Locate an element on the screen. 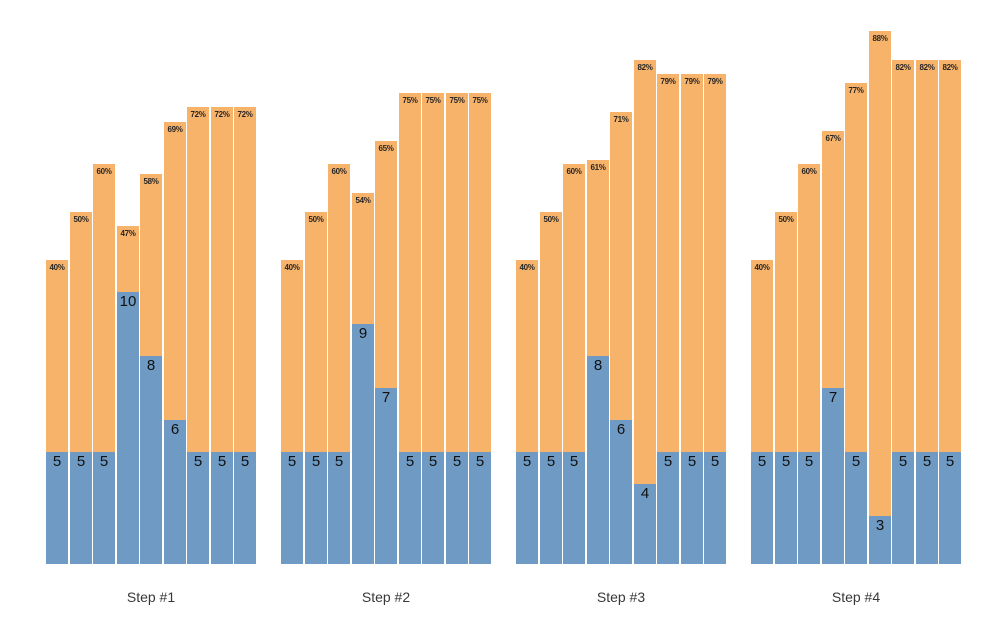 The image size is (1000, 618). step-label: Step #4 is located at coordinates (856, 597).